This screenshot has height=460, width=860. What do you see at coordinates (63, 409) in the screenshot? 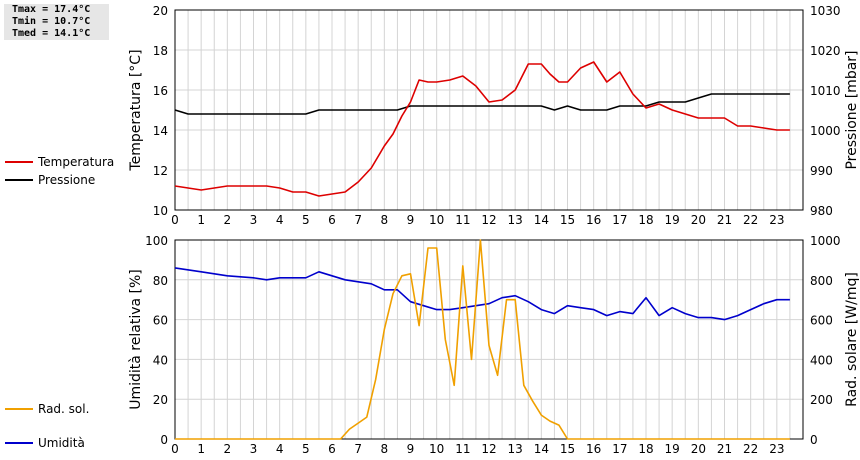
I see `legend-label: Rad. sol.` at bounding box center [63, 409].